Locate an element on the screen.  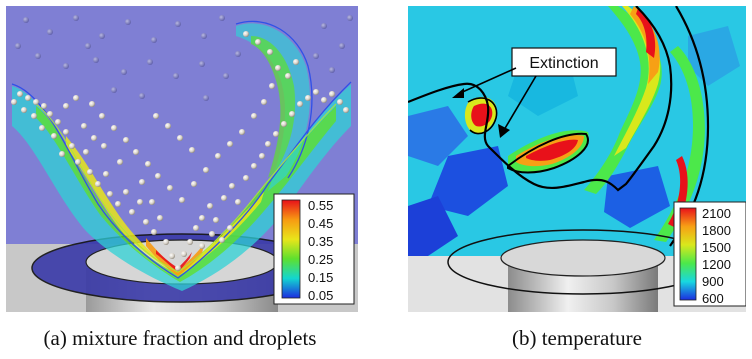
colorbar-a-label: 0.15 is located at coordinates (320, 277).